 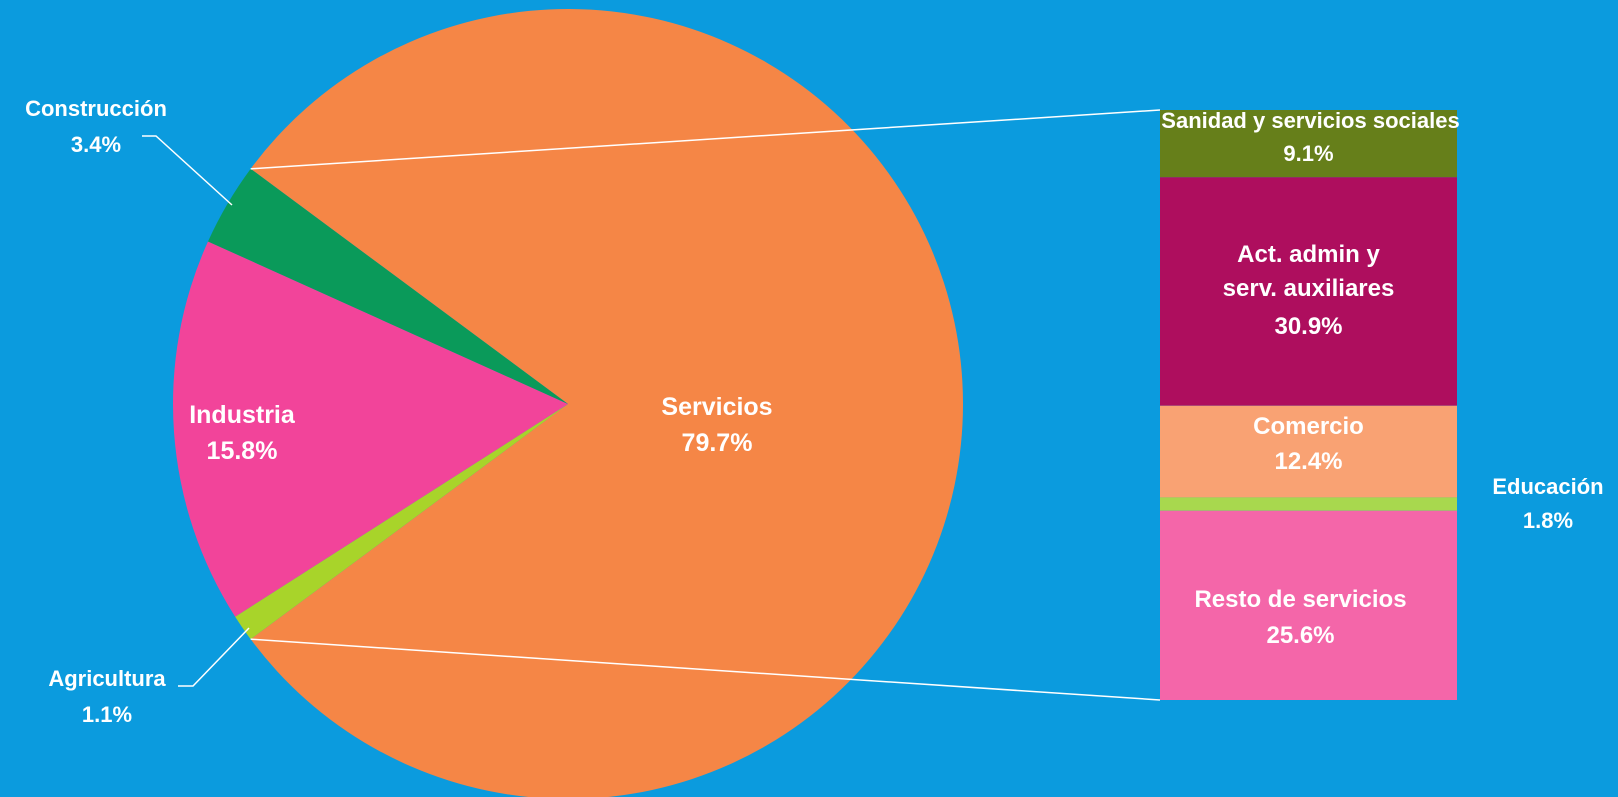 What do you see at coordinates (242, 451) in the screenshot?
I see `pie-value-industria: 15.8%` at bounding box center [242, 451].